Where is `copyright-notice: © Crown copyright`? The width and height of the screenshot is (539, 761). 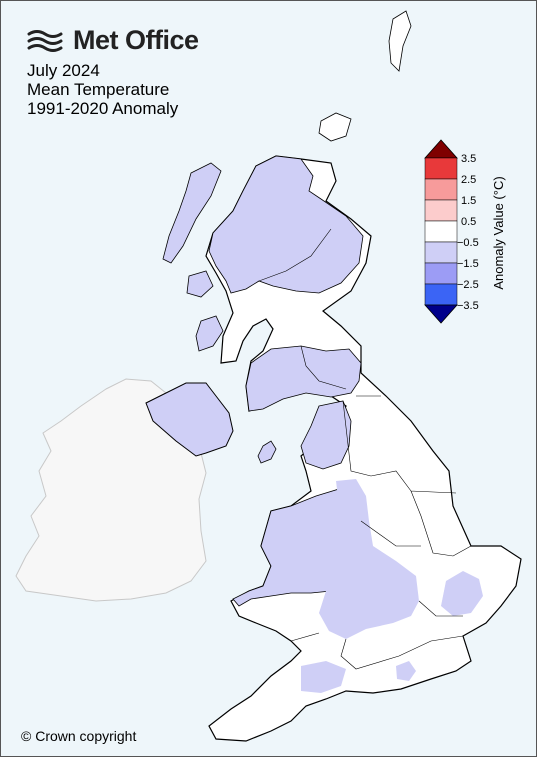
copyright-notice: © Crown copyright is located at coordinates (79, 736).